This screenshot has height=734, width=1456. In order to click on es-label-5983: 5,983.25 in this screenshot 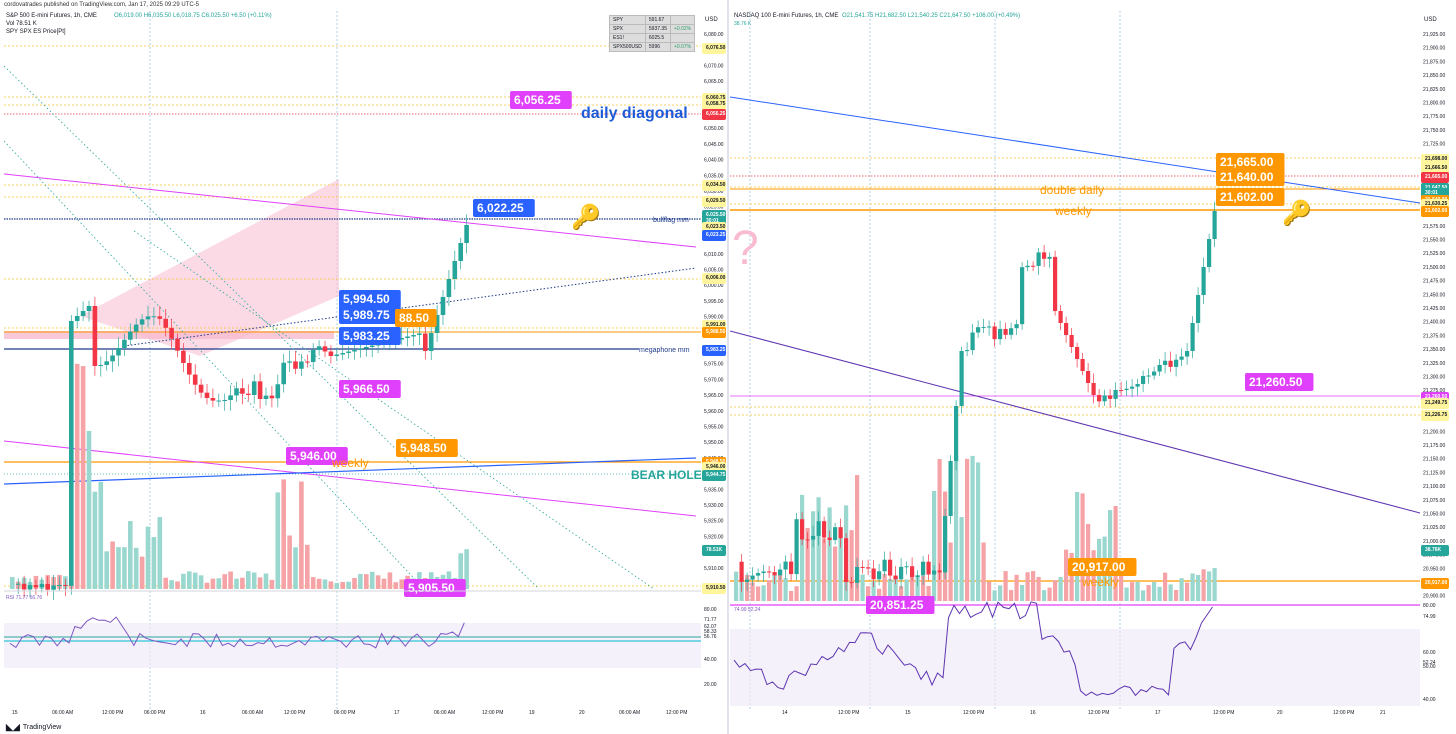, I will do `click(370, 336)`.